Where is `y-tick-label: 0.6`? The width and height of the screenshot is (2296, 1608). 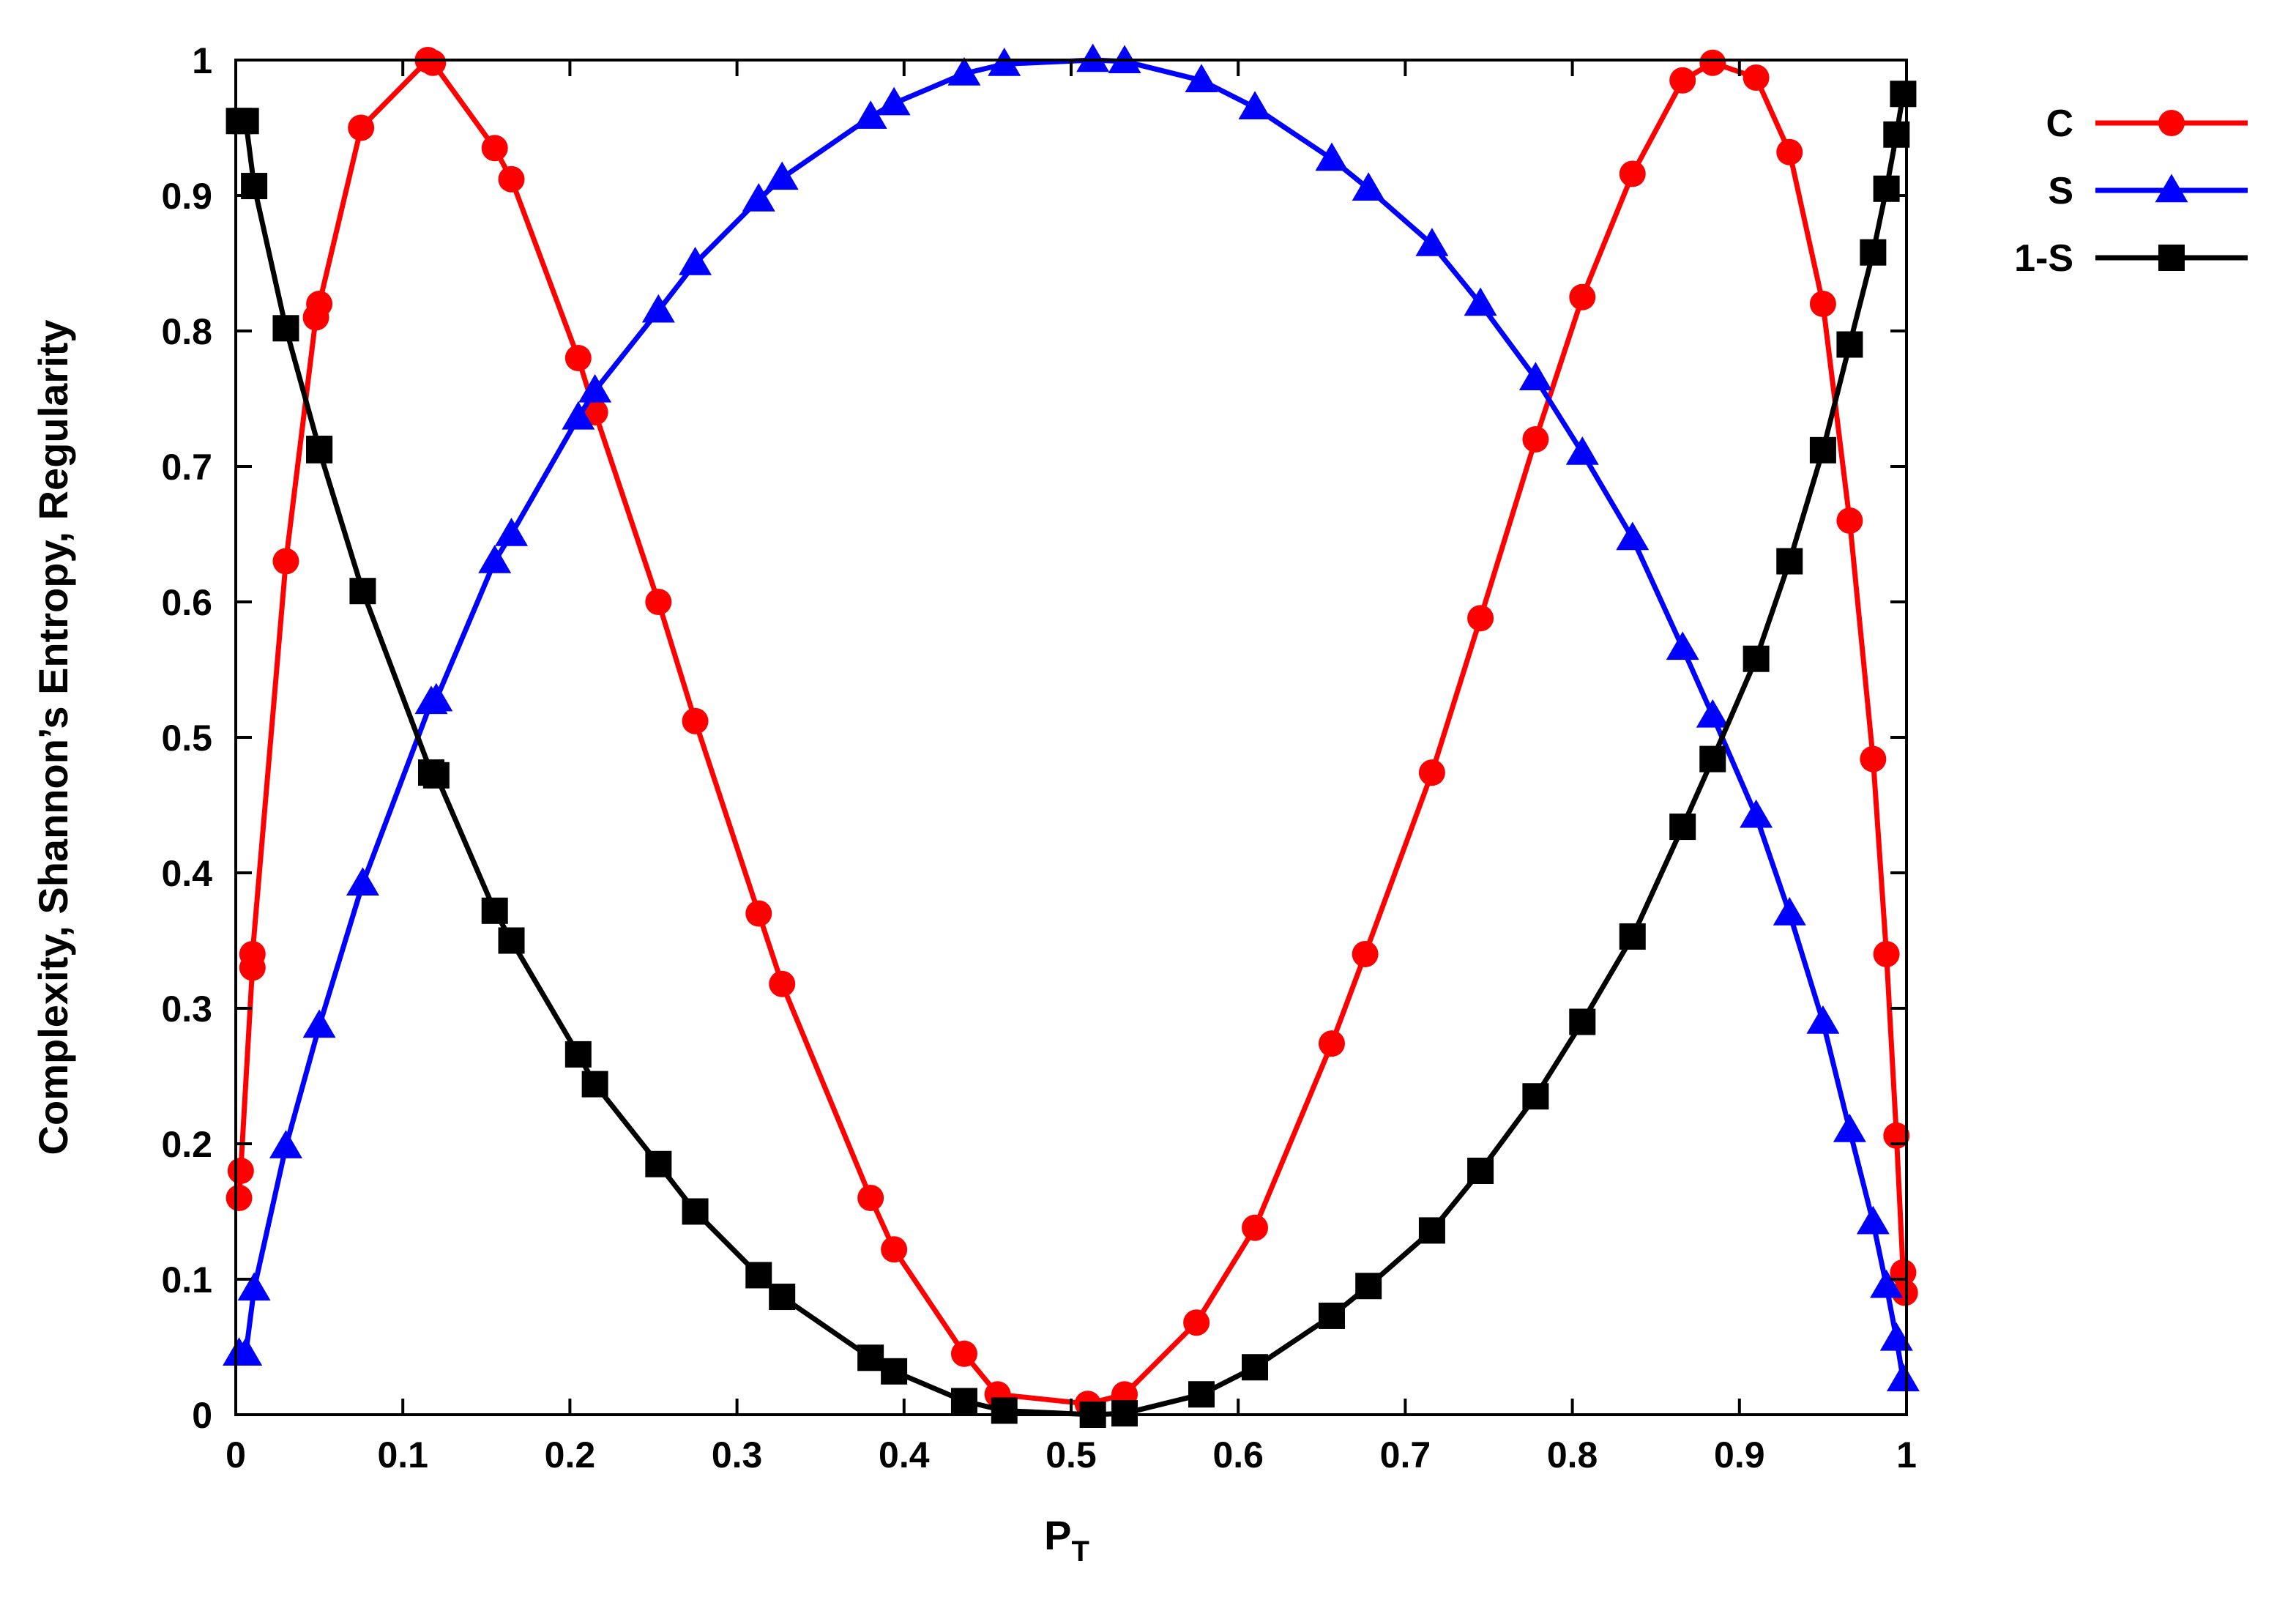 y-tick-label: 0.6 is located at coordinates (186, 603).